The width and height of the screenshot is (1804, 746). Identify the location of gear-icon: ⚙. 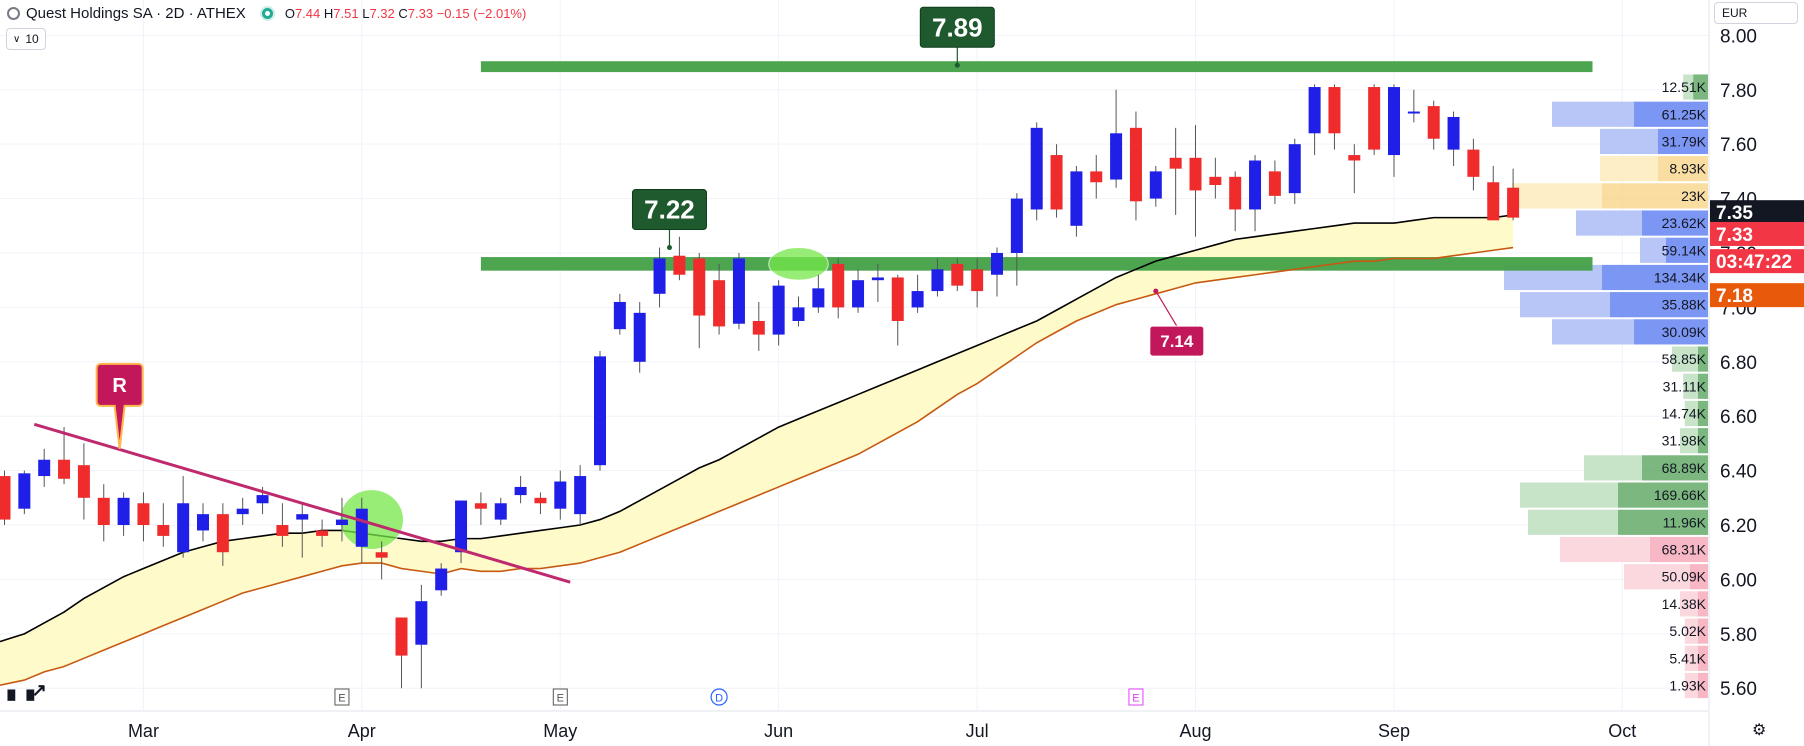
(1759, 730).